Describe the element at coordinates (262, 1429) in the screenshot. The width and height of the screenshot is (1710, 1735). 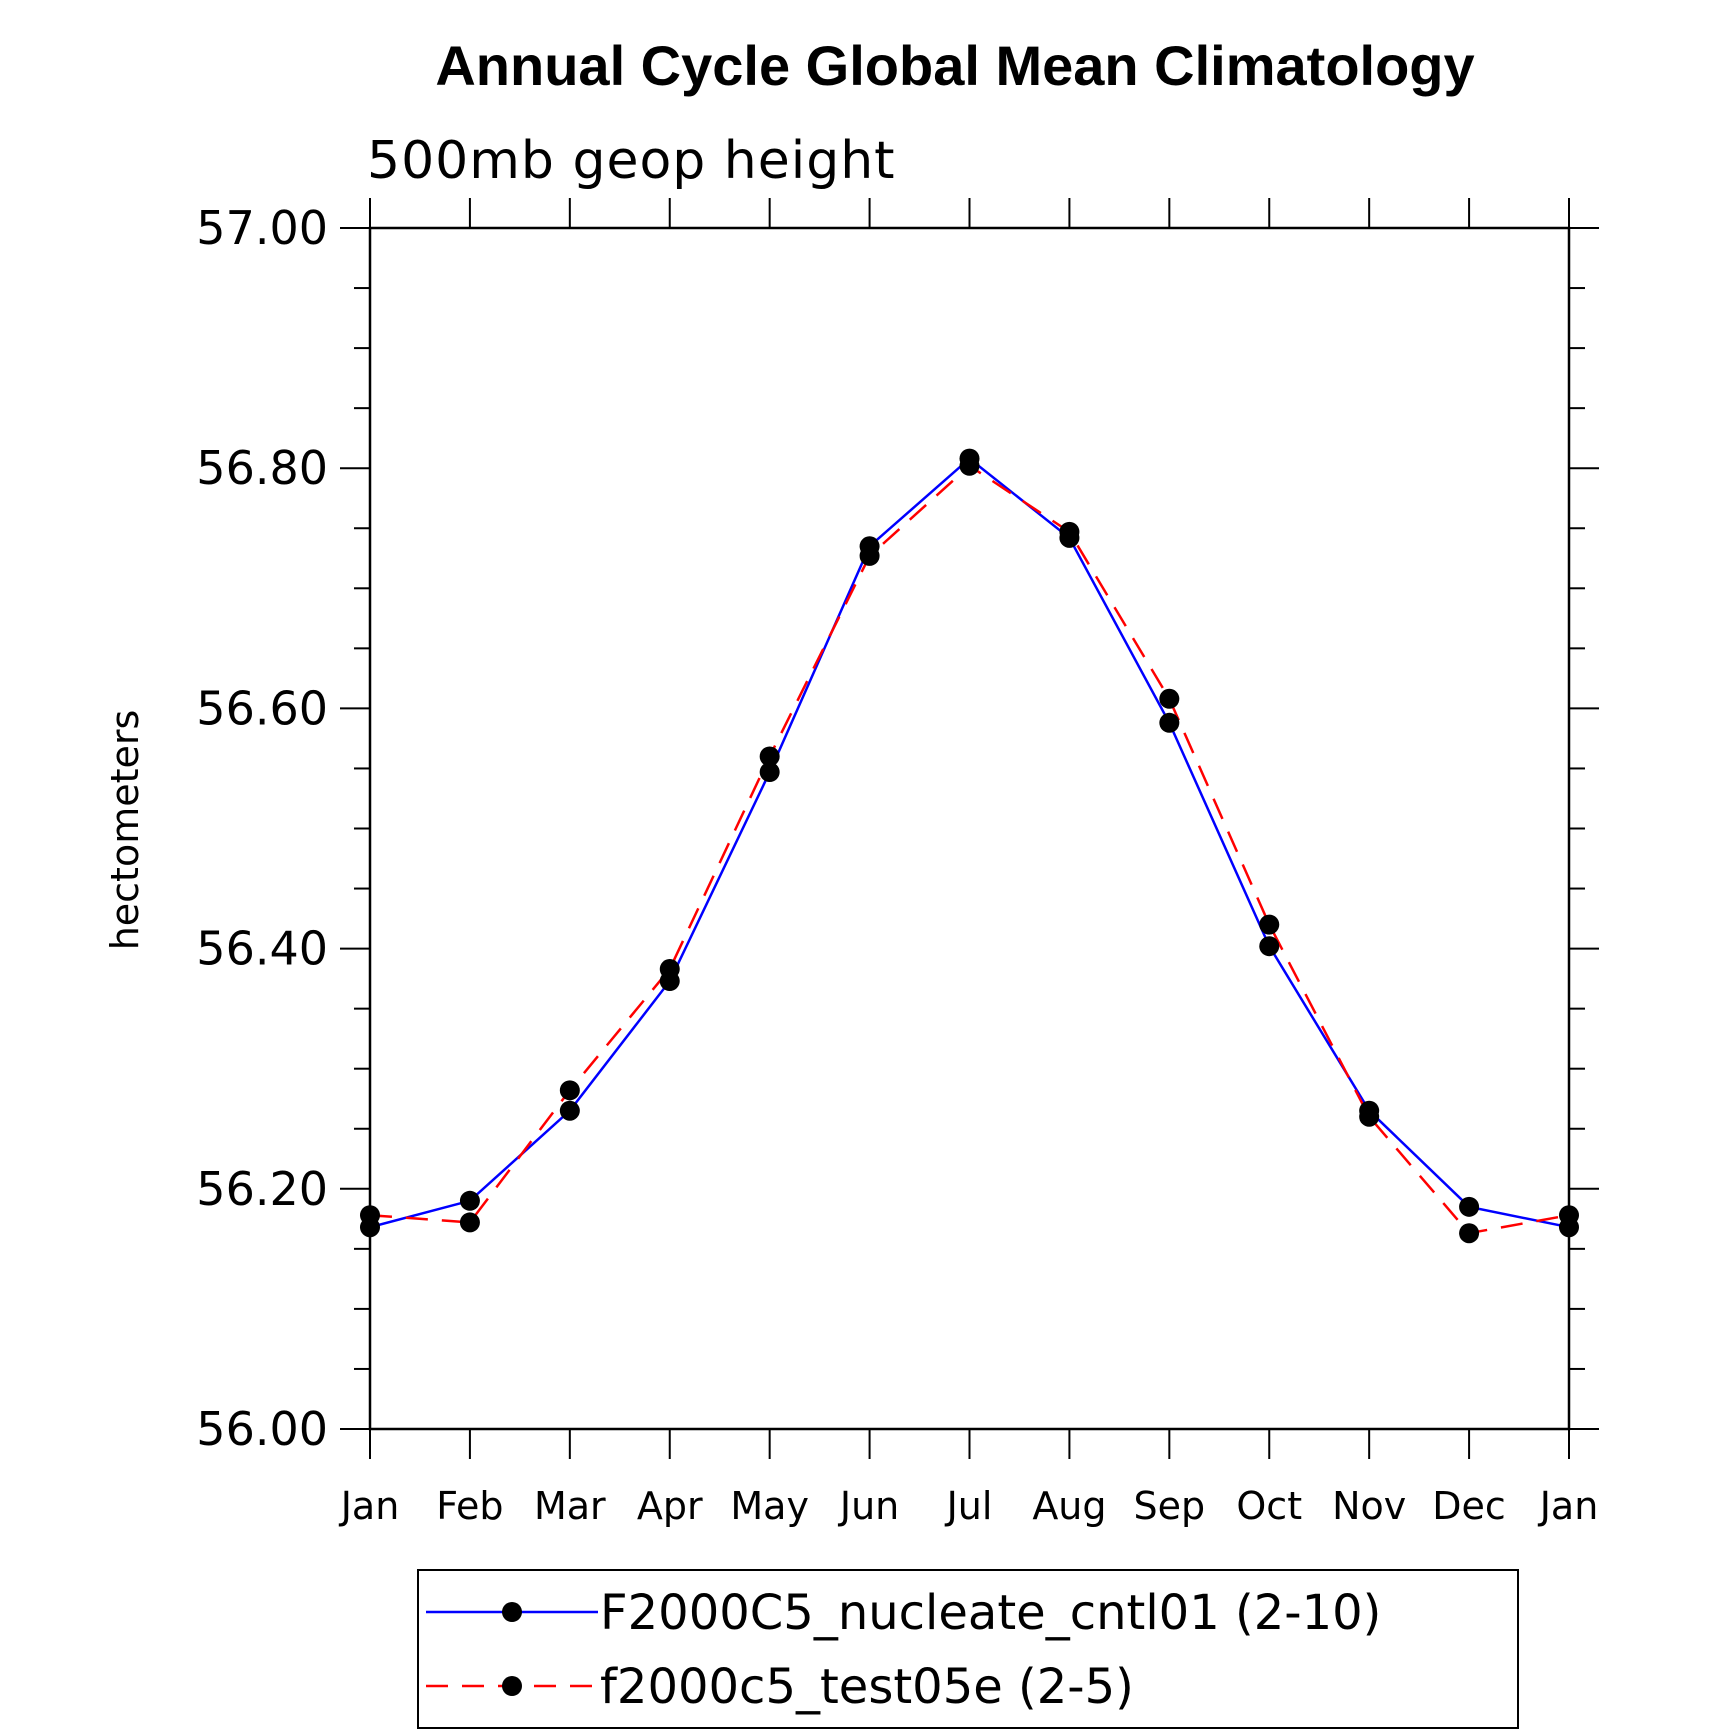
I see `y-tick-label: 56.00` at that location.